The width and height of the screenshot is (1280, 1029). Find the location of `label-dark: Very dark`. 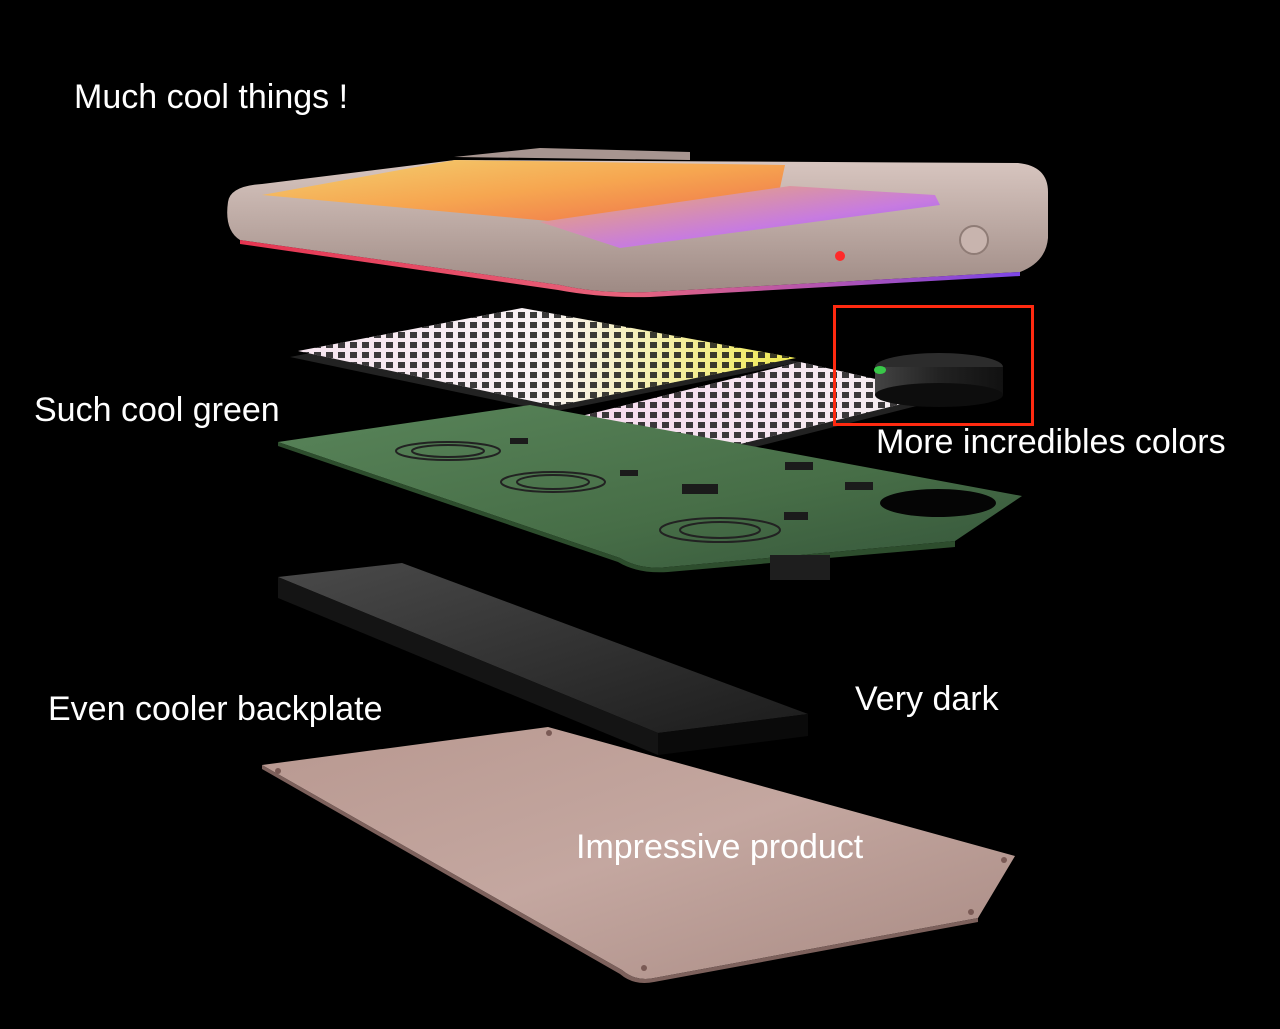

label-dark: Very dark is located at coordinates (927, 699).